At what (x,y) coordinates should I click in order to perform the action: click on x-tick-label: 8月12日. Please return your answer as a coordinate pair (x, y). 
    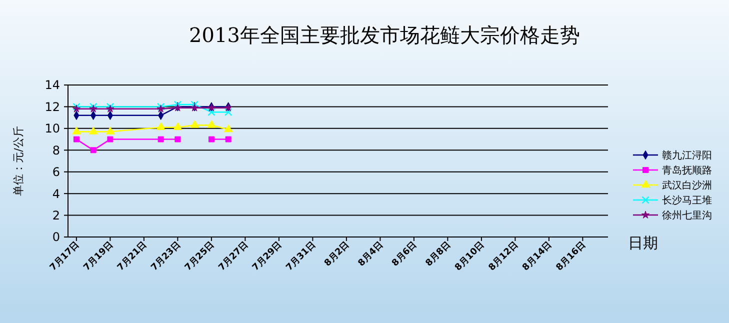
    Looking at the image, I should click on (503, 256).